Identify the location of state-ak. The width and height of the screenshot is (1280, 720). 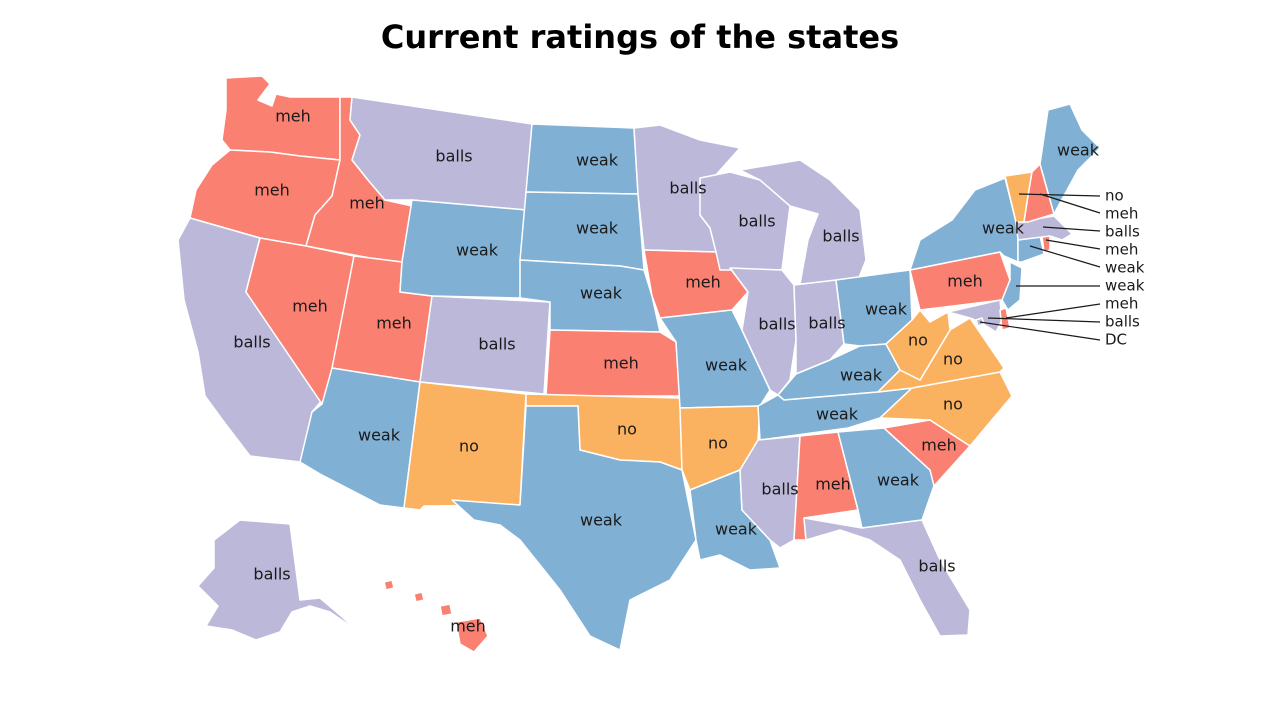
(277, 580).